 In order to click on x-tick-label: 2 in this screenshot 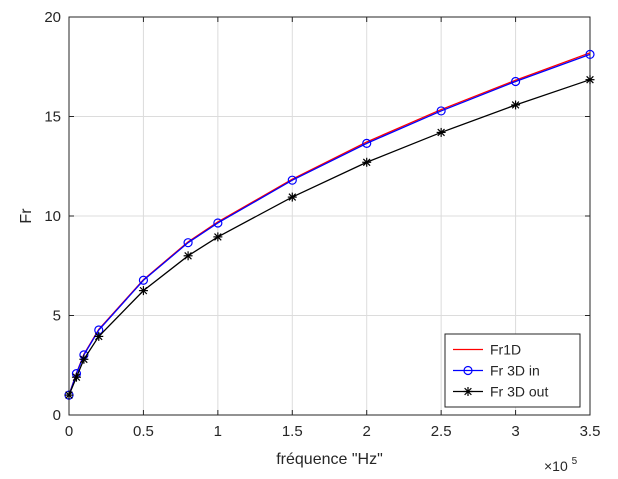, I will do `click(367, 431)`.